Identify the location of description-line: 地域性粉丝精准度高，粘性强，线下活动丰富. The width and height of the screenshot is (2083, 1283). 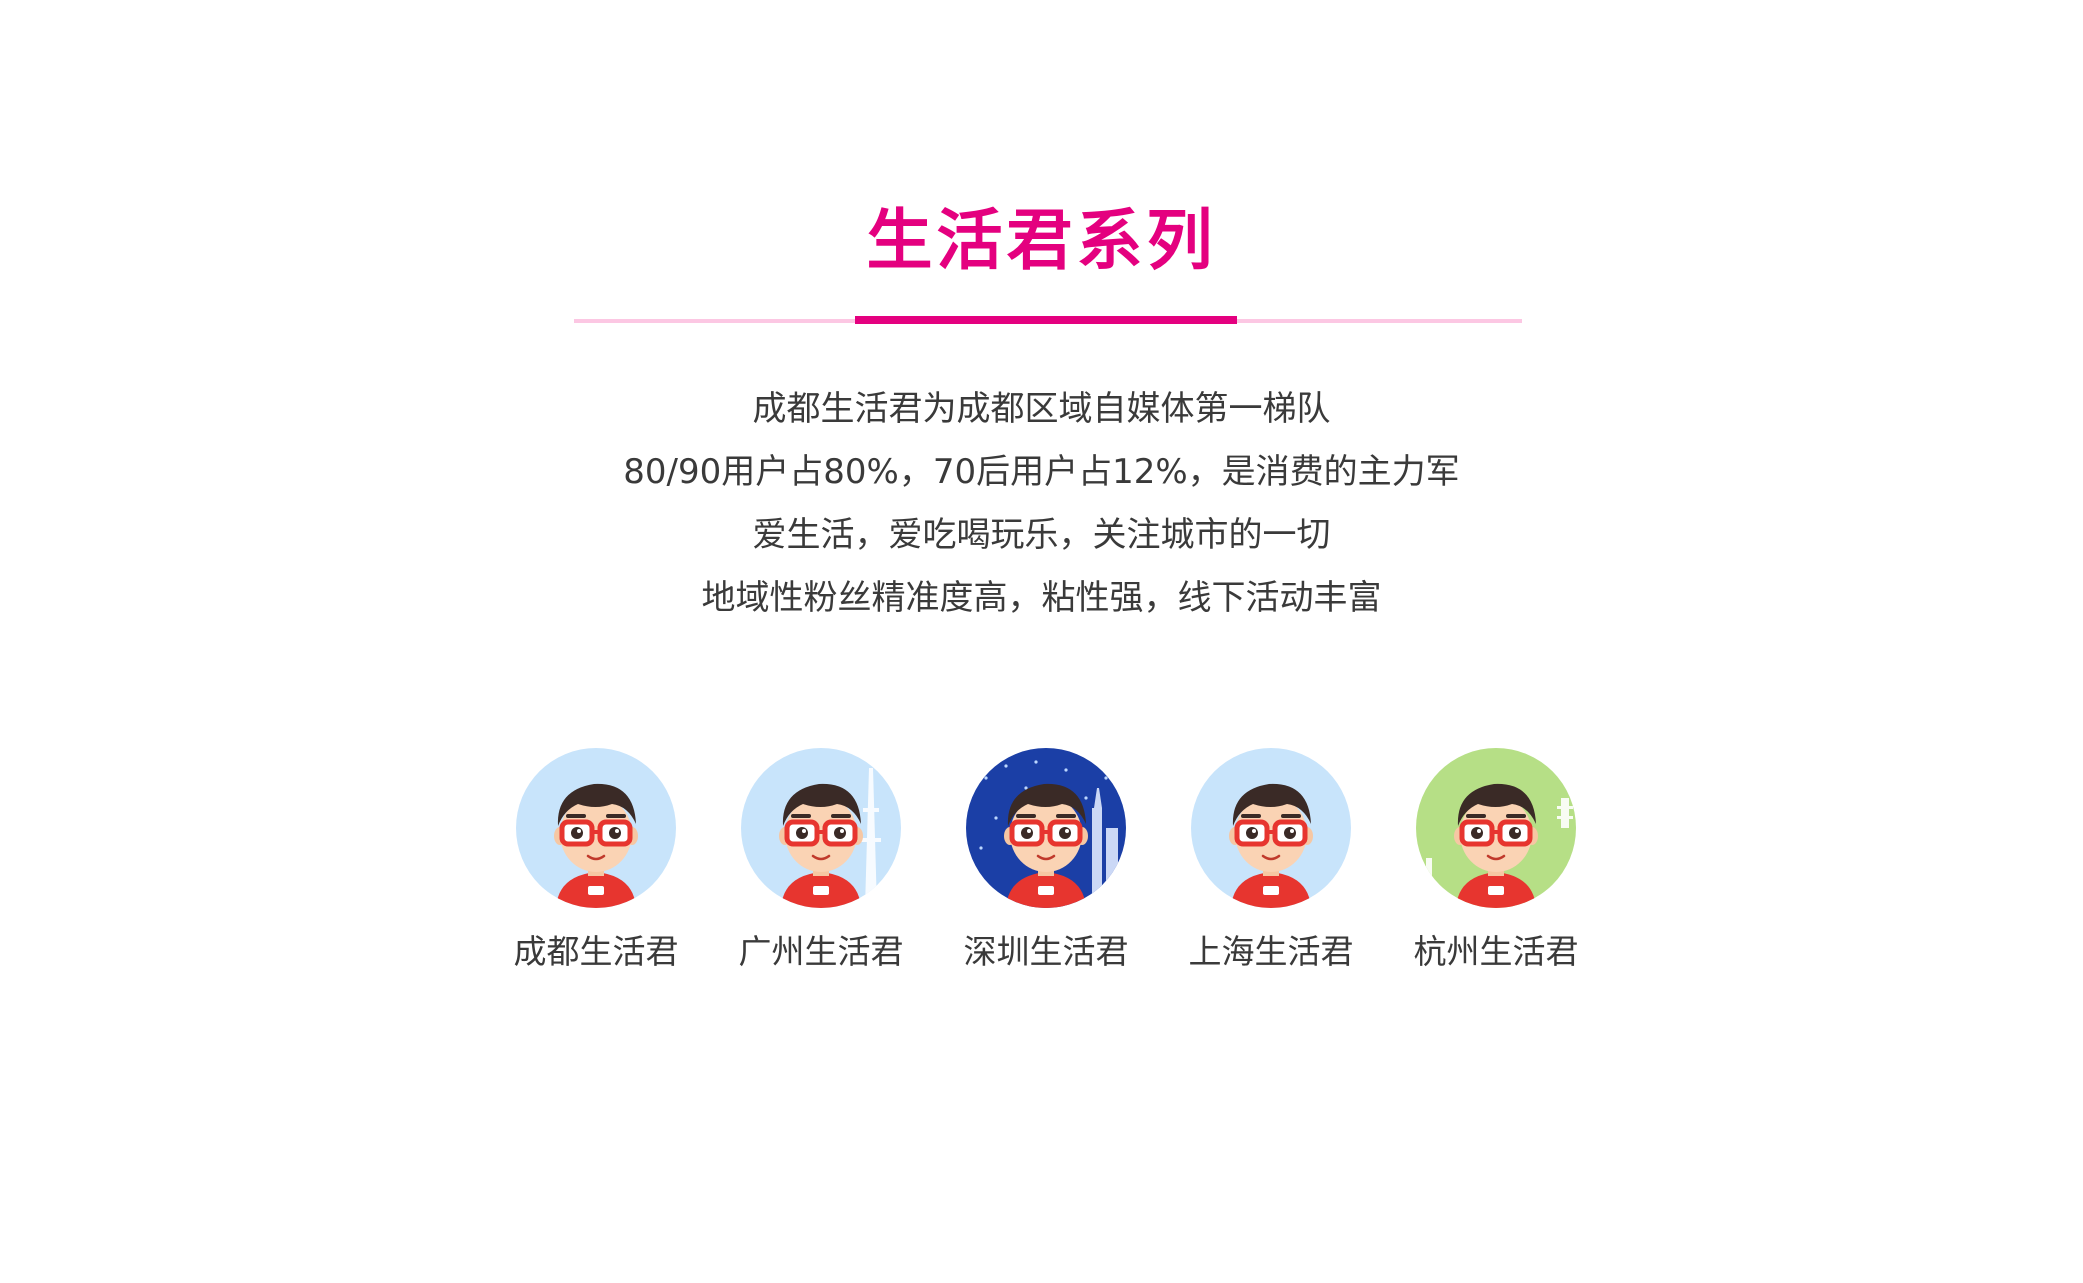
(1041, 598).